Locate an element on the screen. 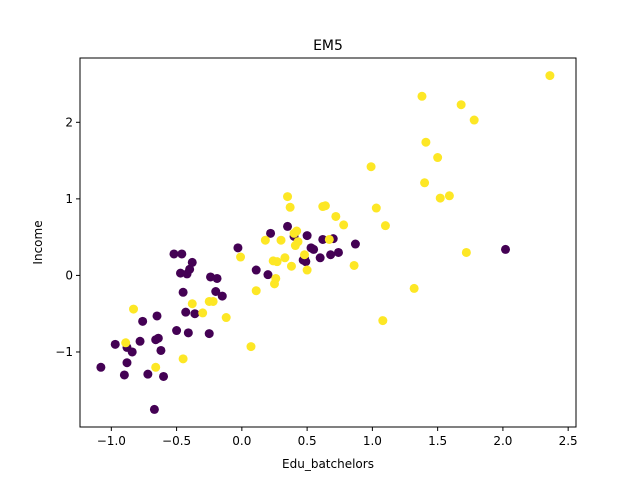  y-tick-label: 1 is located at coordinates (69, 199).